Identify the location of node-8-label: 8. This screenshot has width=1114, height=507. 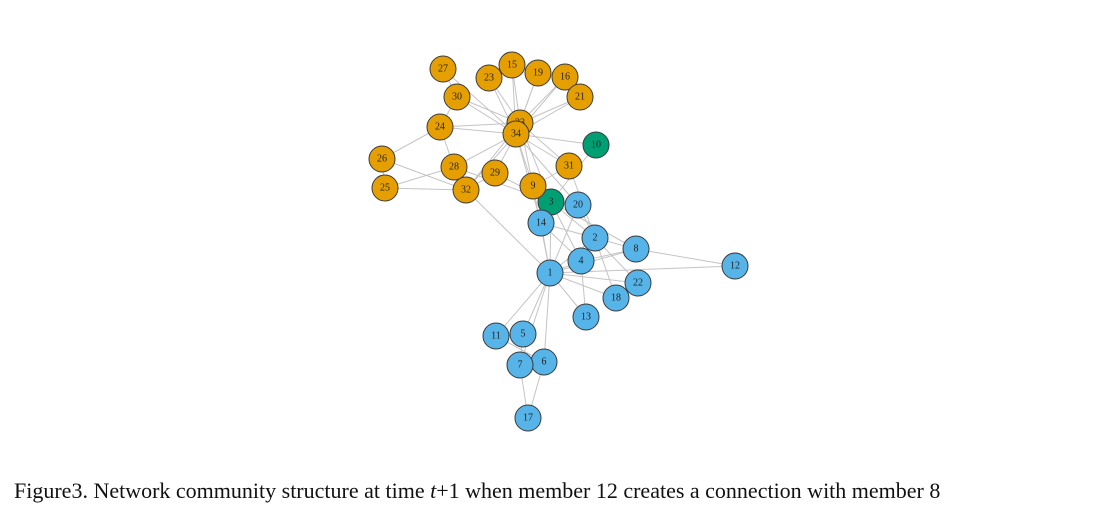
(636, 249).